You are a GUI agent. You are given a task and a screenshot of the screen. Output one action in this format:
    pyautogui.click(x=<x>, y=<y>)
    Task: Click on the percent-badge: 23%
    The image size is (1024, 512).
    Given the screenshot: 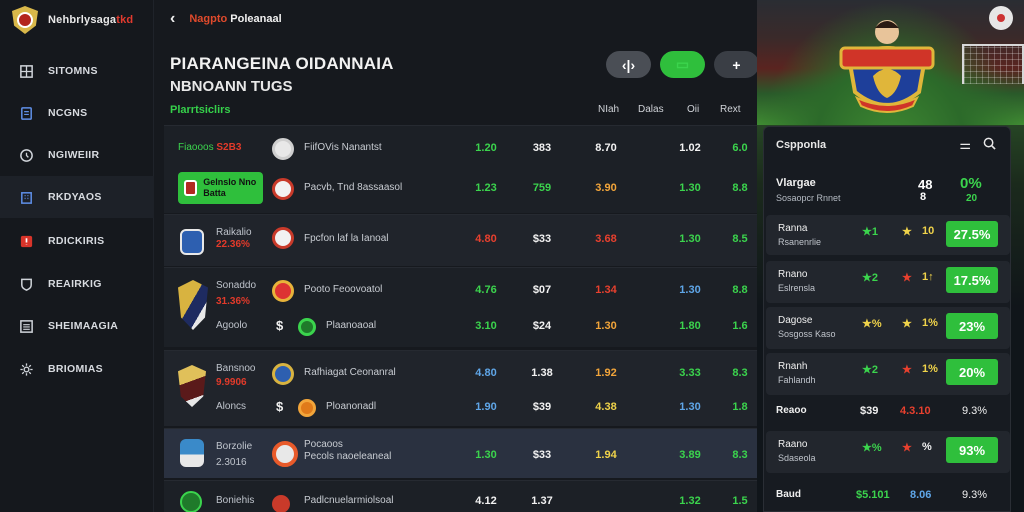 What is the action you would take?
    pyautogui.click(x=972, y=326)
    